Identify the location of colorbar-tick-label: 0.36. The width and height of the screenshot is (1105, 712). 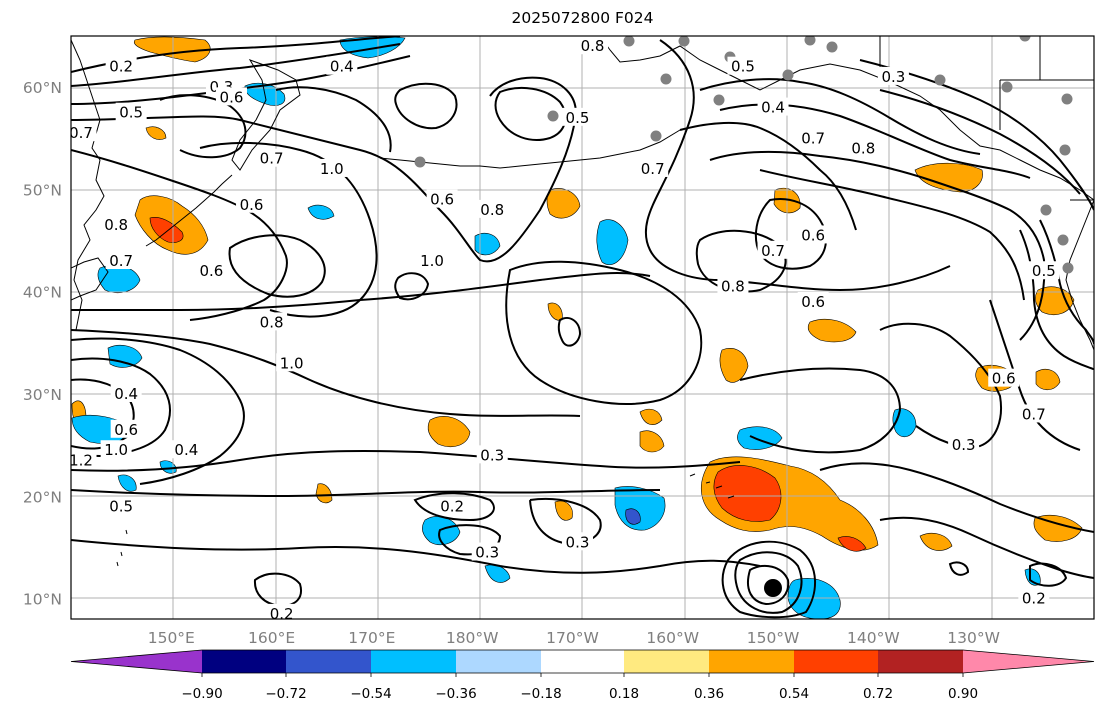
(709, 694).